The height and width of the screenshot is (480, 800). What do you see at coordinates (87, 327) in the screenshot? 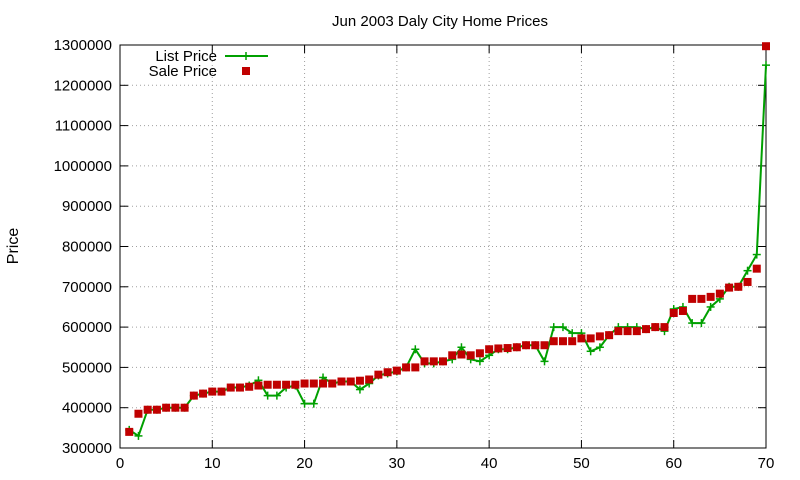
I see `y-tick-label: 600000` at bounding box center [87, 327].